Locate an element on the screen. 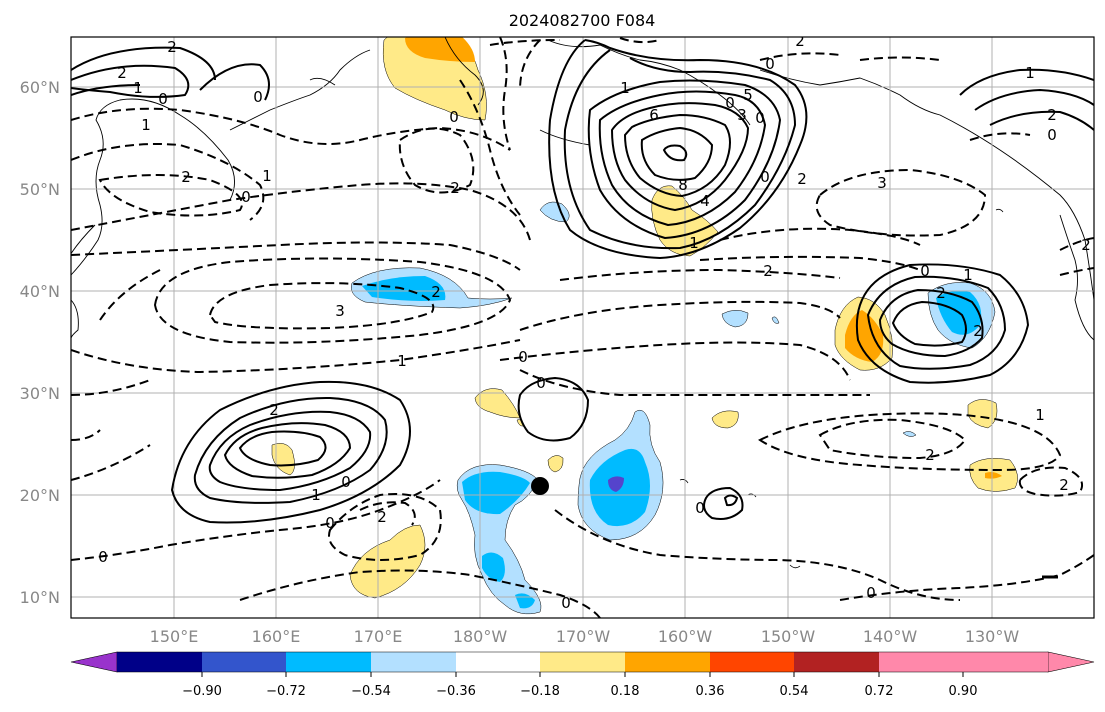 The image size is (1105, 712). colorbar-tick-label: −0.90 is located at coordinates (202, 691).